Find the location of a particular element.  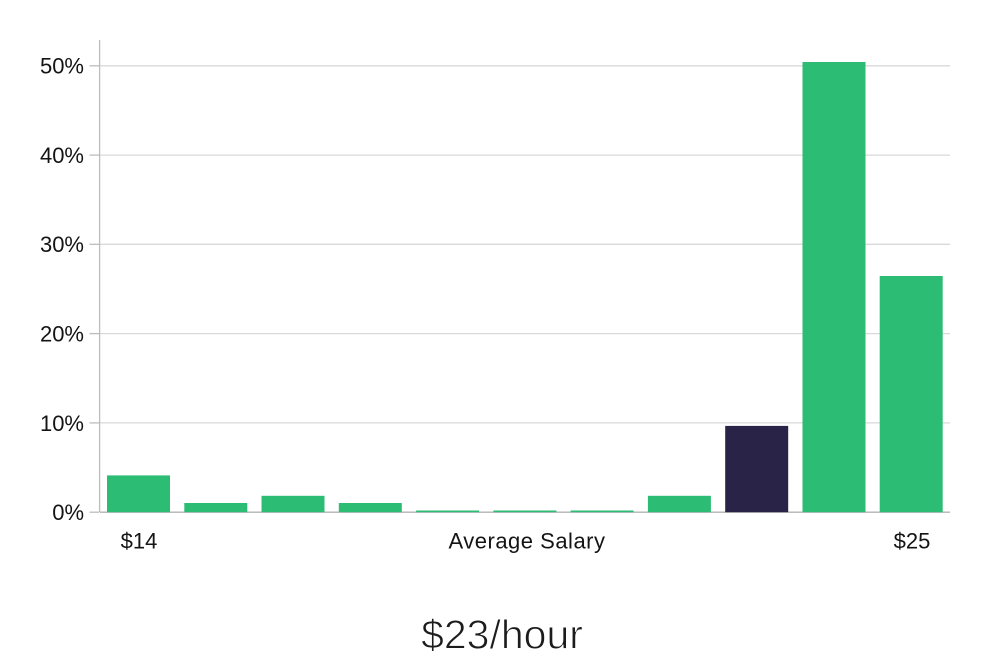

svg-text: 40% is located at coordinates (62, 155).